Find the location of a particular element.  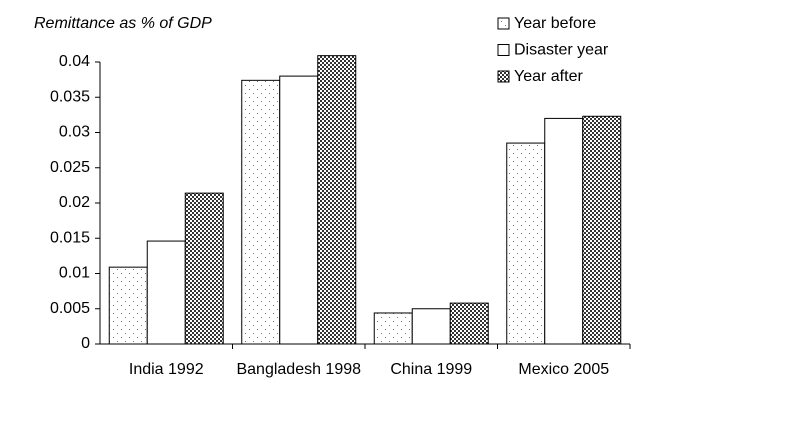

legend-label: Year after is located at coordinates (548, 76).